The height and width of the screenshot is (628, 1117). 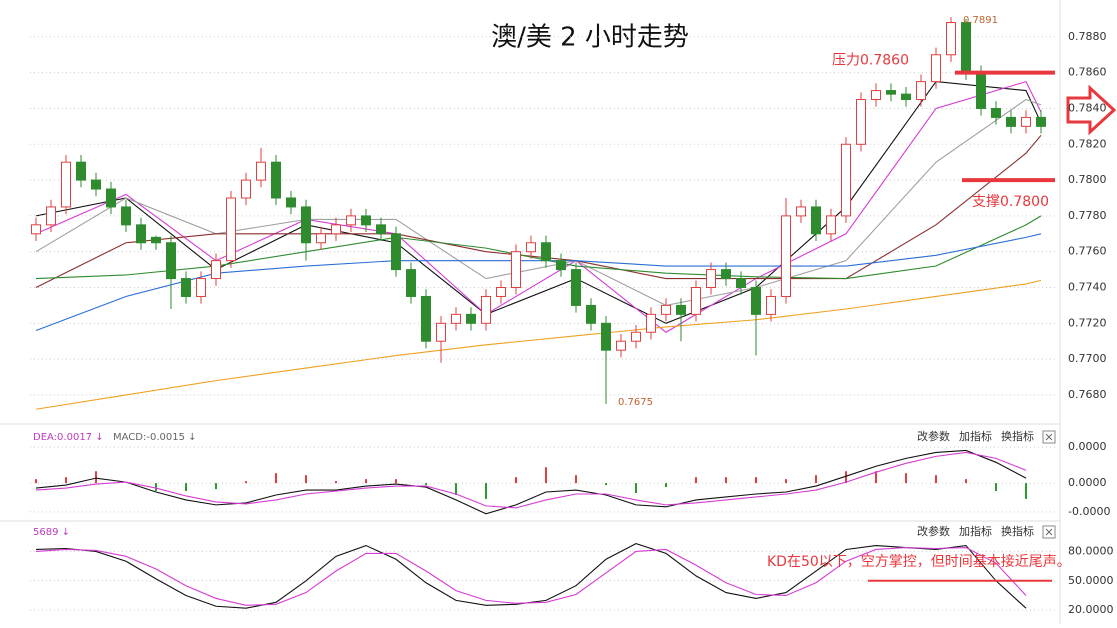 I want to click on y-tick-label: 0.7800, so click(x=1087, y=179).